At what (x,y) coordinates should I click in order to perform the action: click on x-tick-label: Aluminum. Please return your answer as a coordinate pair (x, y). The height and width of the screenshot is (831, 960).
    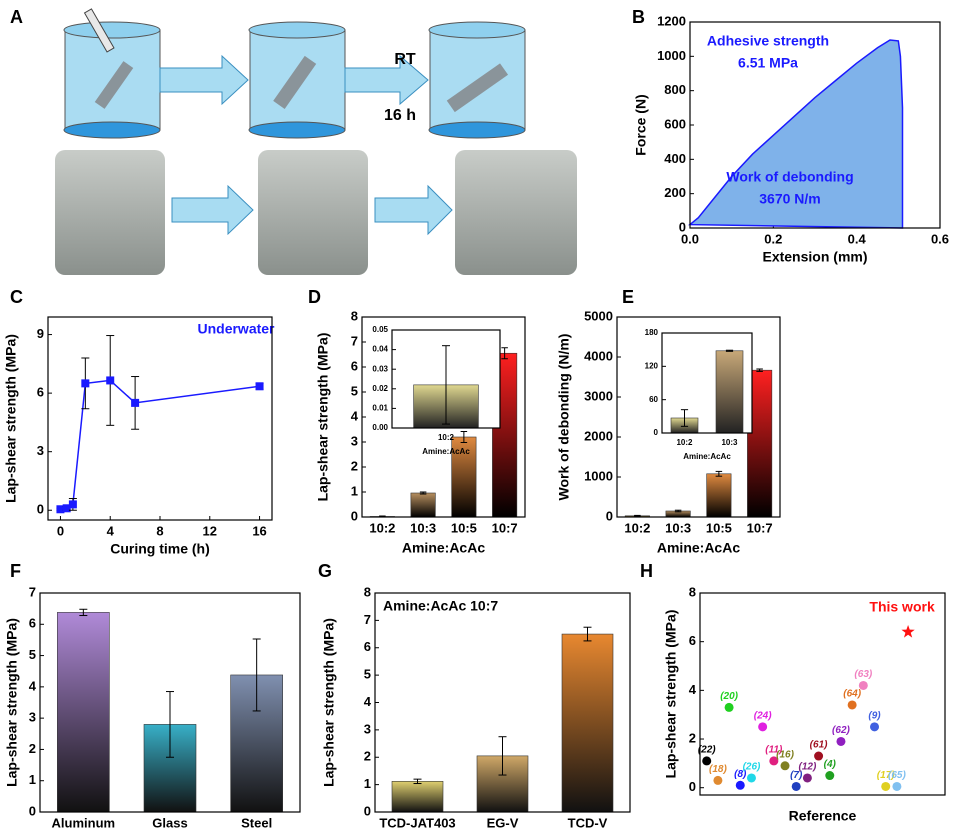
    Looking at the image, I should click on (84, 822).